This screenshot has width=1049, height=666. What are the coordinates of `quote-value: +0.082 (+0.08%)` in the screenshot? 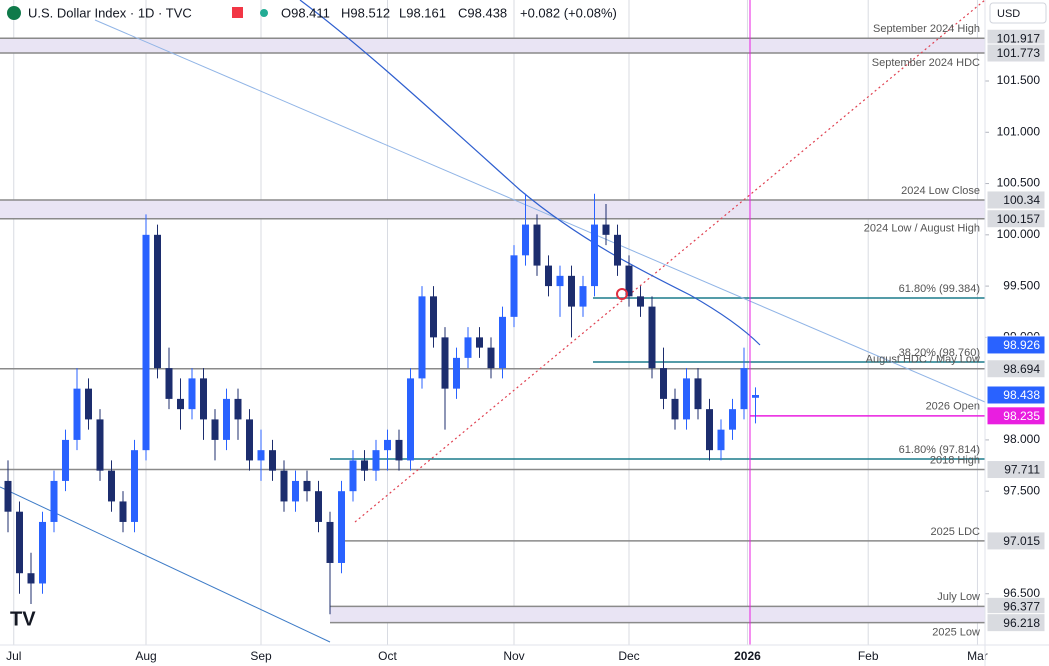 It's located at (568, 12).